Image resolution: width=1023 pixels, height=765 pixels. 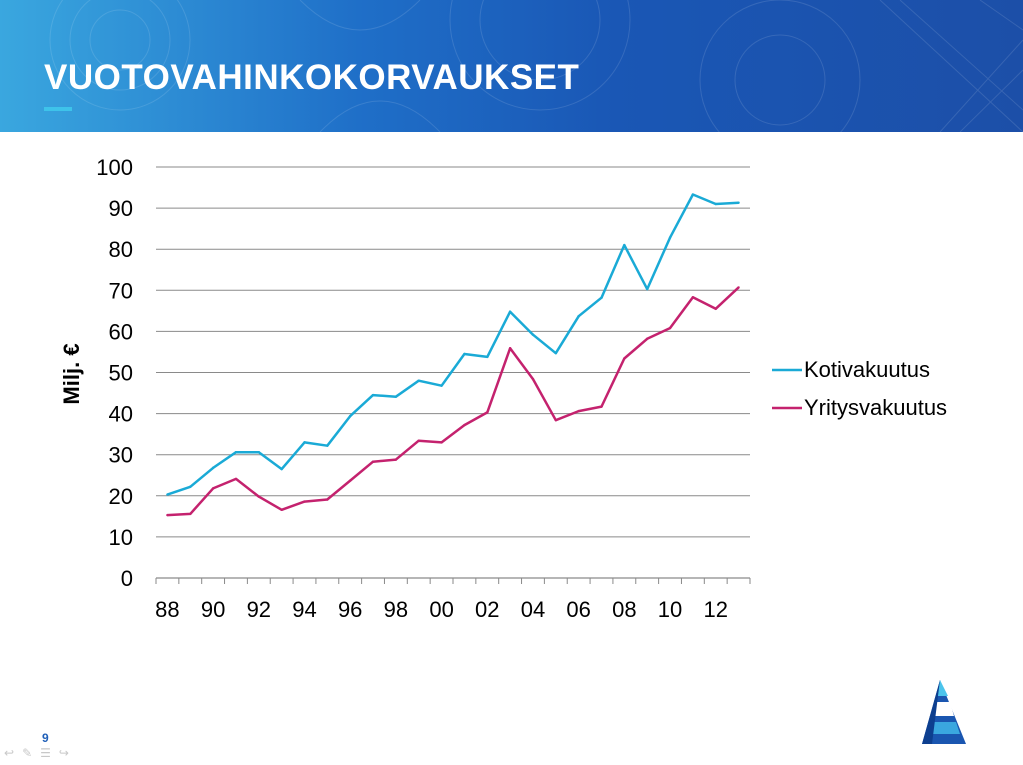 What do you see at coordinates (127, 578) in the screenshot?
I see `y-tick-label: 0` at bounding box center [127, 578].